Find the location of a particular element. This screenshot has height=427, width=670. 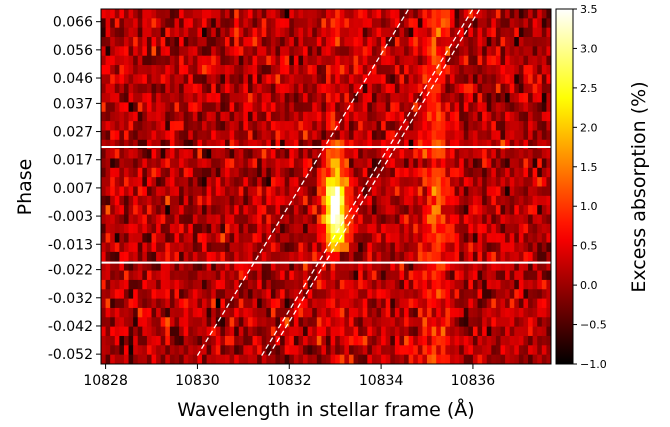

y-tick-label: 0.027 is located at coordinates (73, 133).